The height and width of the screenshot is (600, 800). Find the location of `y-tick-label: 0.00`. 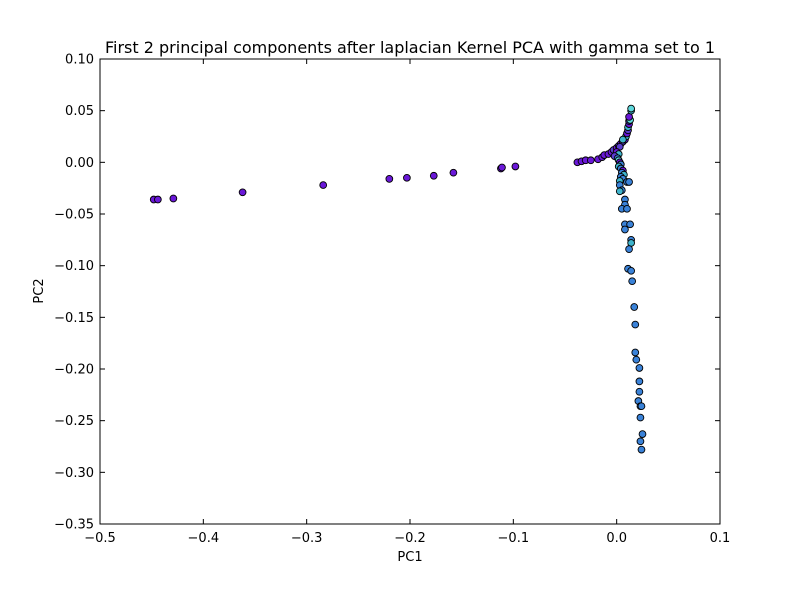

y-tick-label: 0.00 is located at coordinates (79, 163).